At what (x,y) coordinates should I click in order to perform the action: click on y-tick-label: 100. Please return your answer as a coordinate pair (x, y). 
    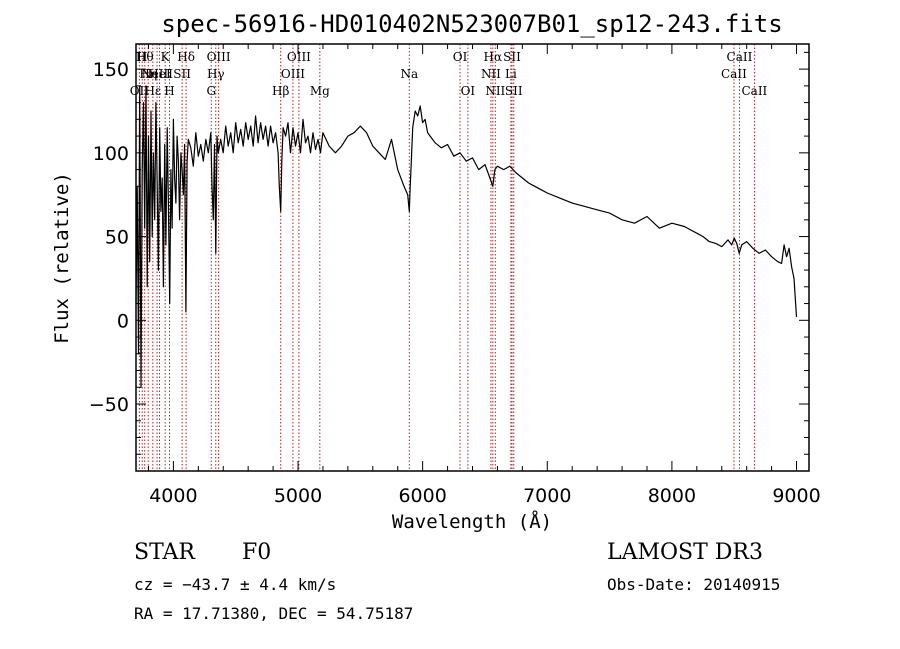
    Looking at the image, I should click on (111, 154).